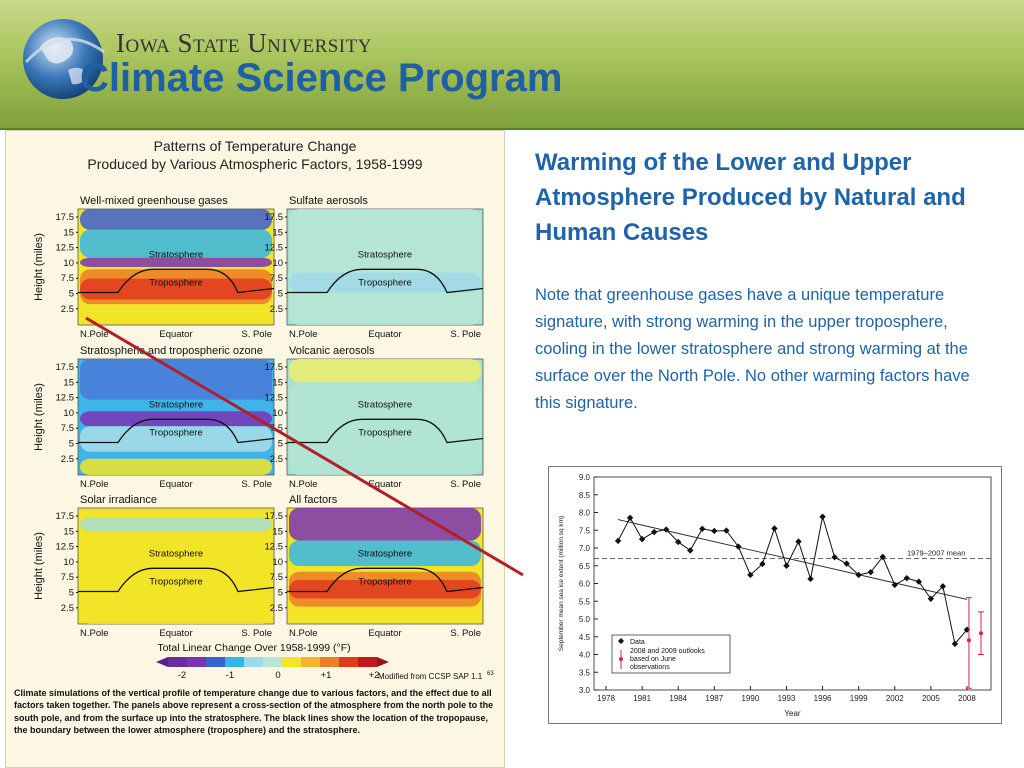  What do you see at coordinates (585, 548) in the screenshot?
I see `y-tick-label: 7.0` at bounding box center [585, 548].